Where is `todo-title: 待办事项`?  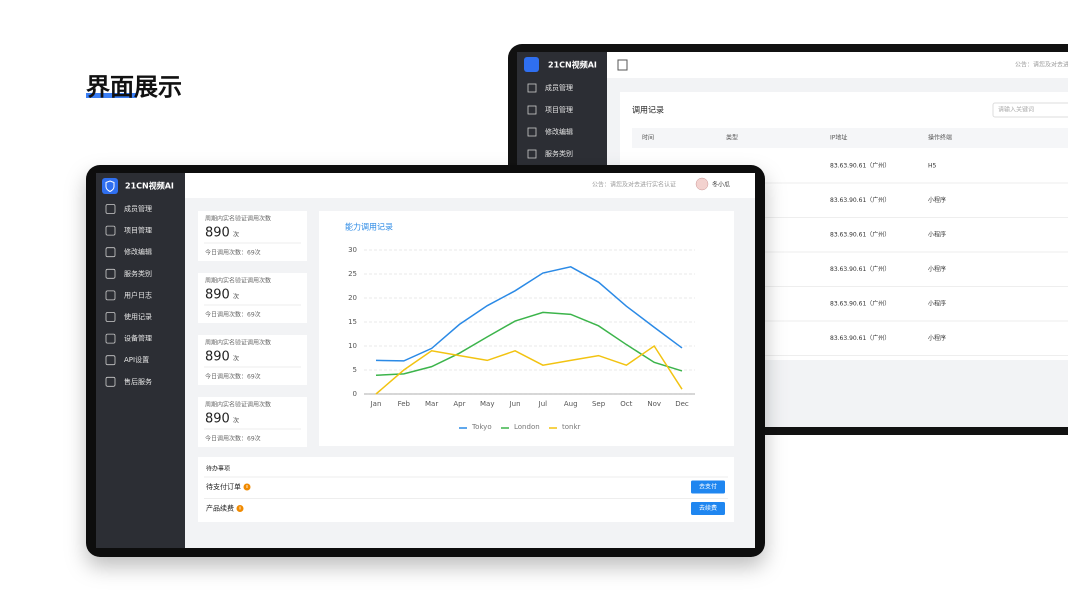 todo-title: 待办事项 is located at coordinates (218, 469).